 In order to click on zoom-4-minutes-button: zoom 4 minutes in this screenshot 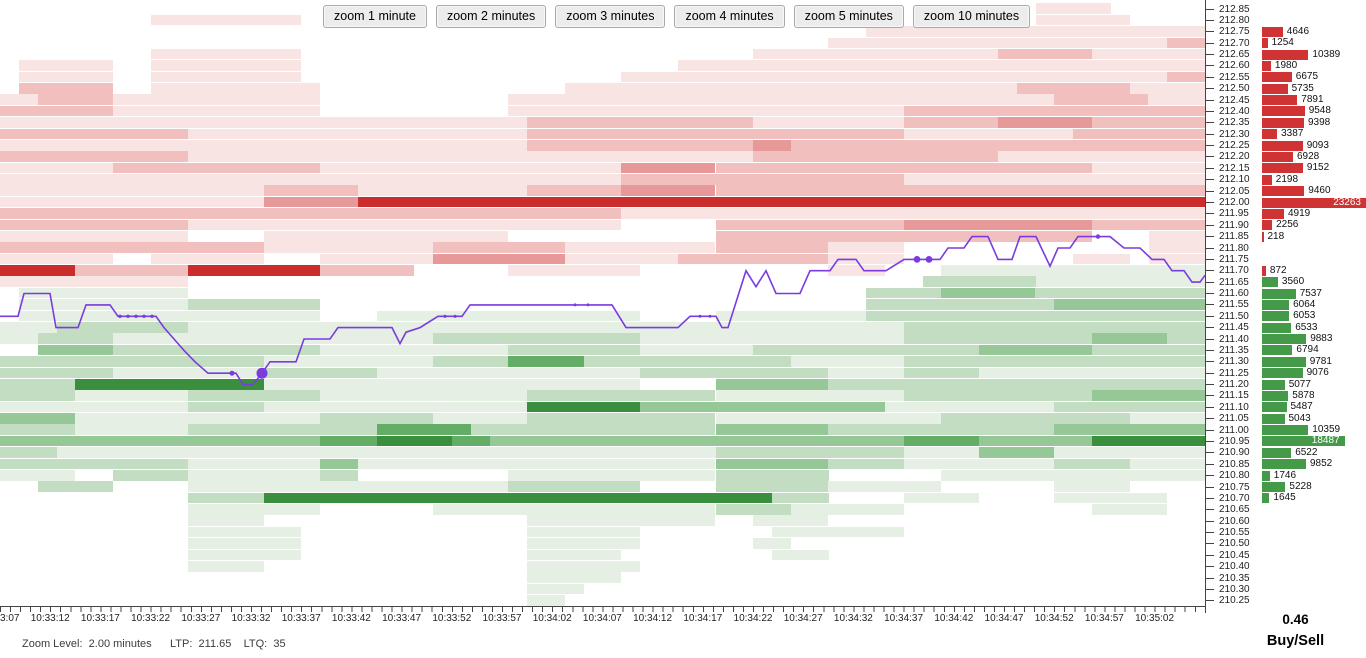, I will do `click(729, 16)`.